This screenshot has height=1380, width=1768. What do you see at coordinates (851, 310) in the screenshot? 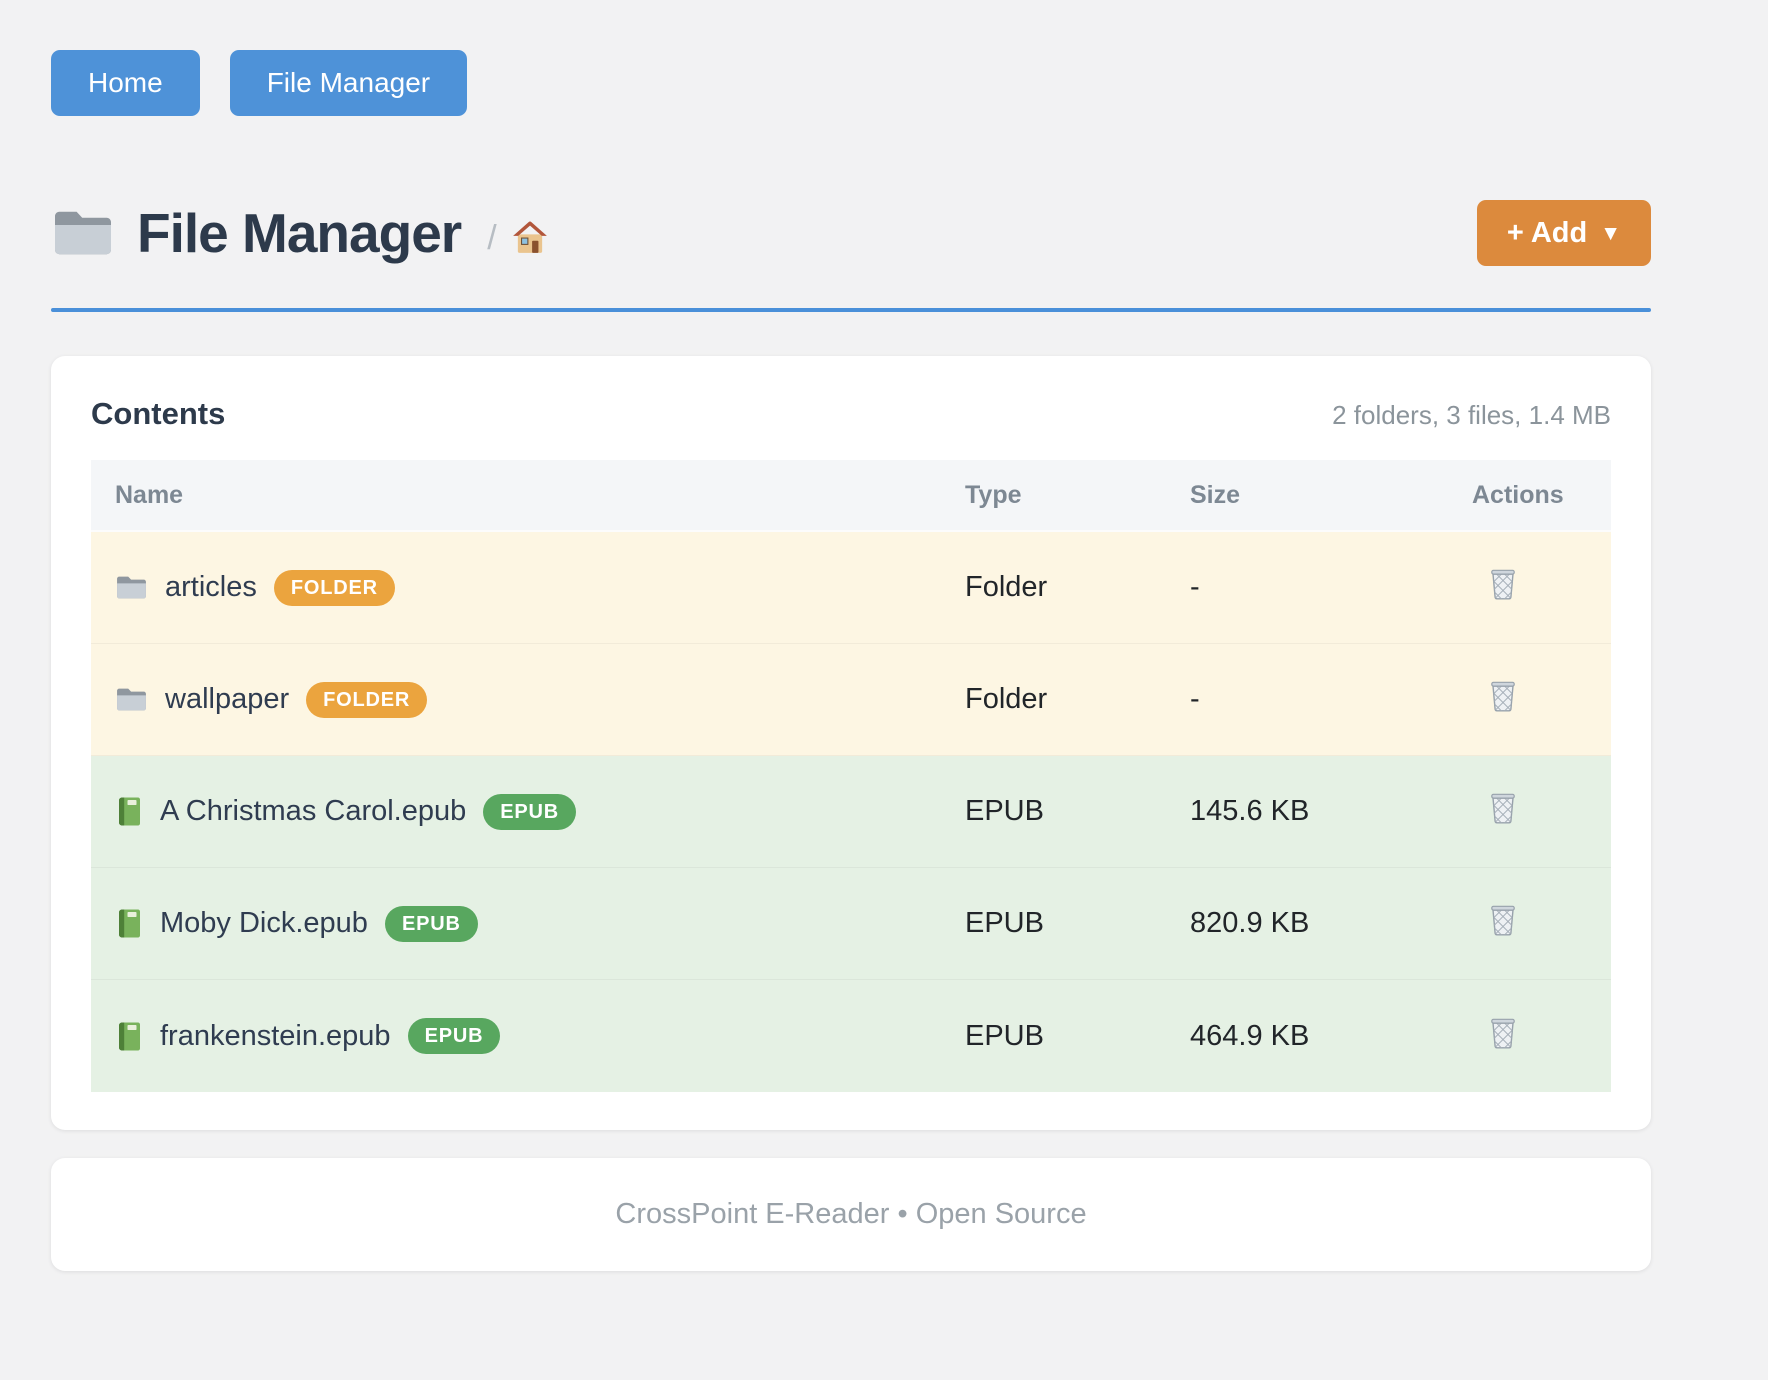
I see `accent-divider` at bounding box center [851, 310].